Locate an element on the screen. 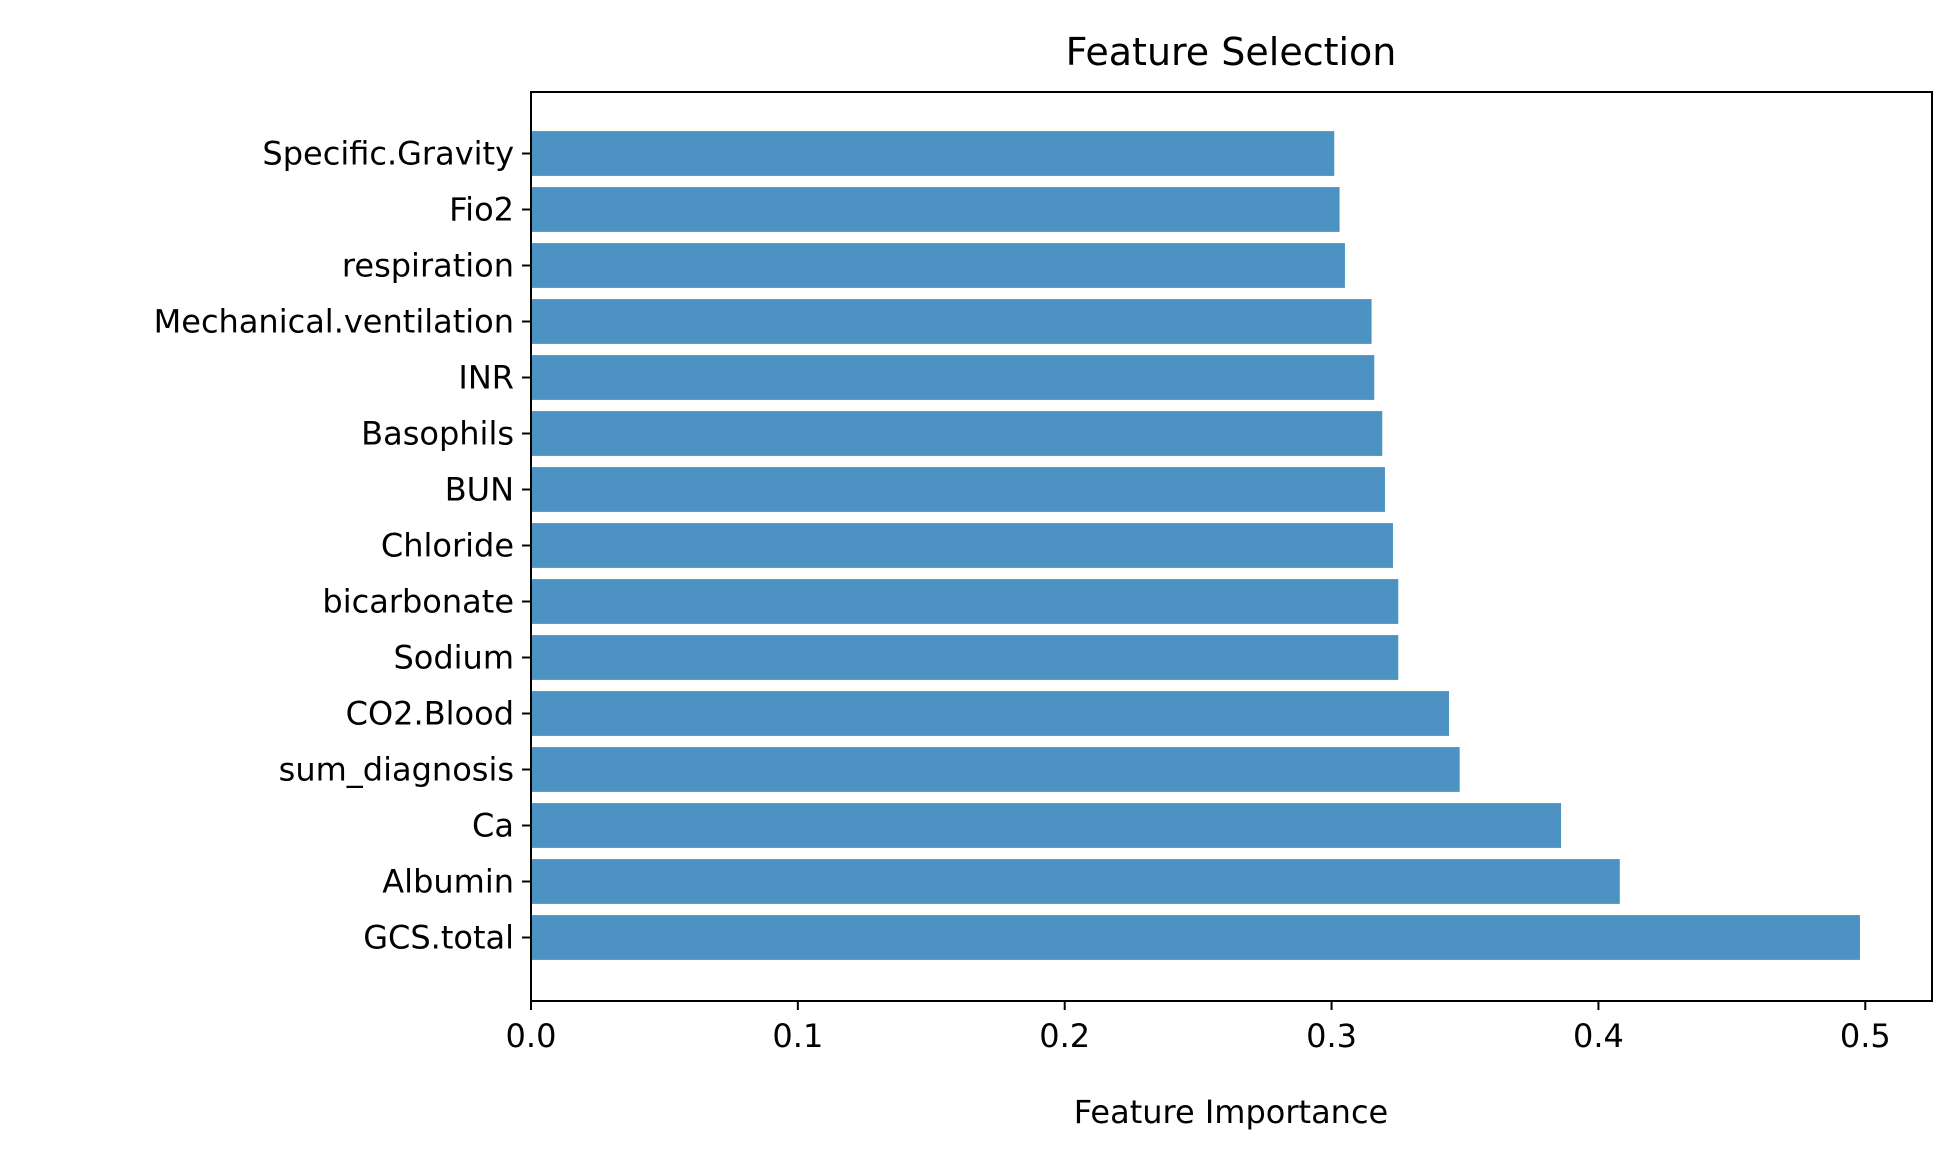 This screenshot has height=1158, width=1952. x-tick-label: 0.0 is located at coordinates (531, 1036).